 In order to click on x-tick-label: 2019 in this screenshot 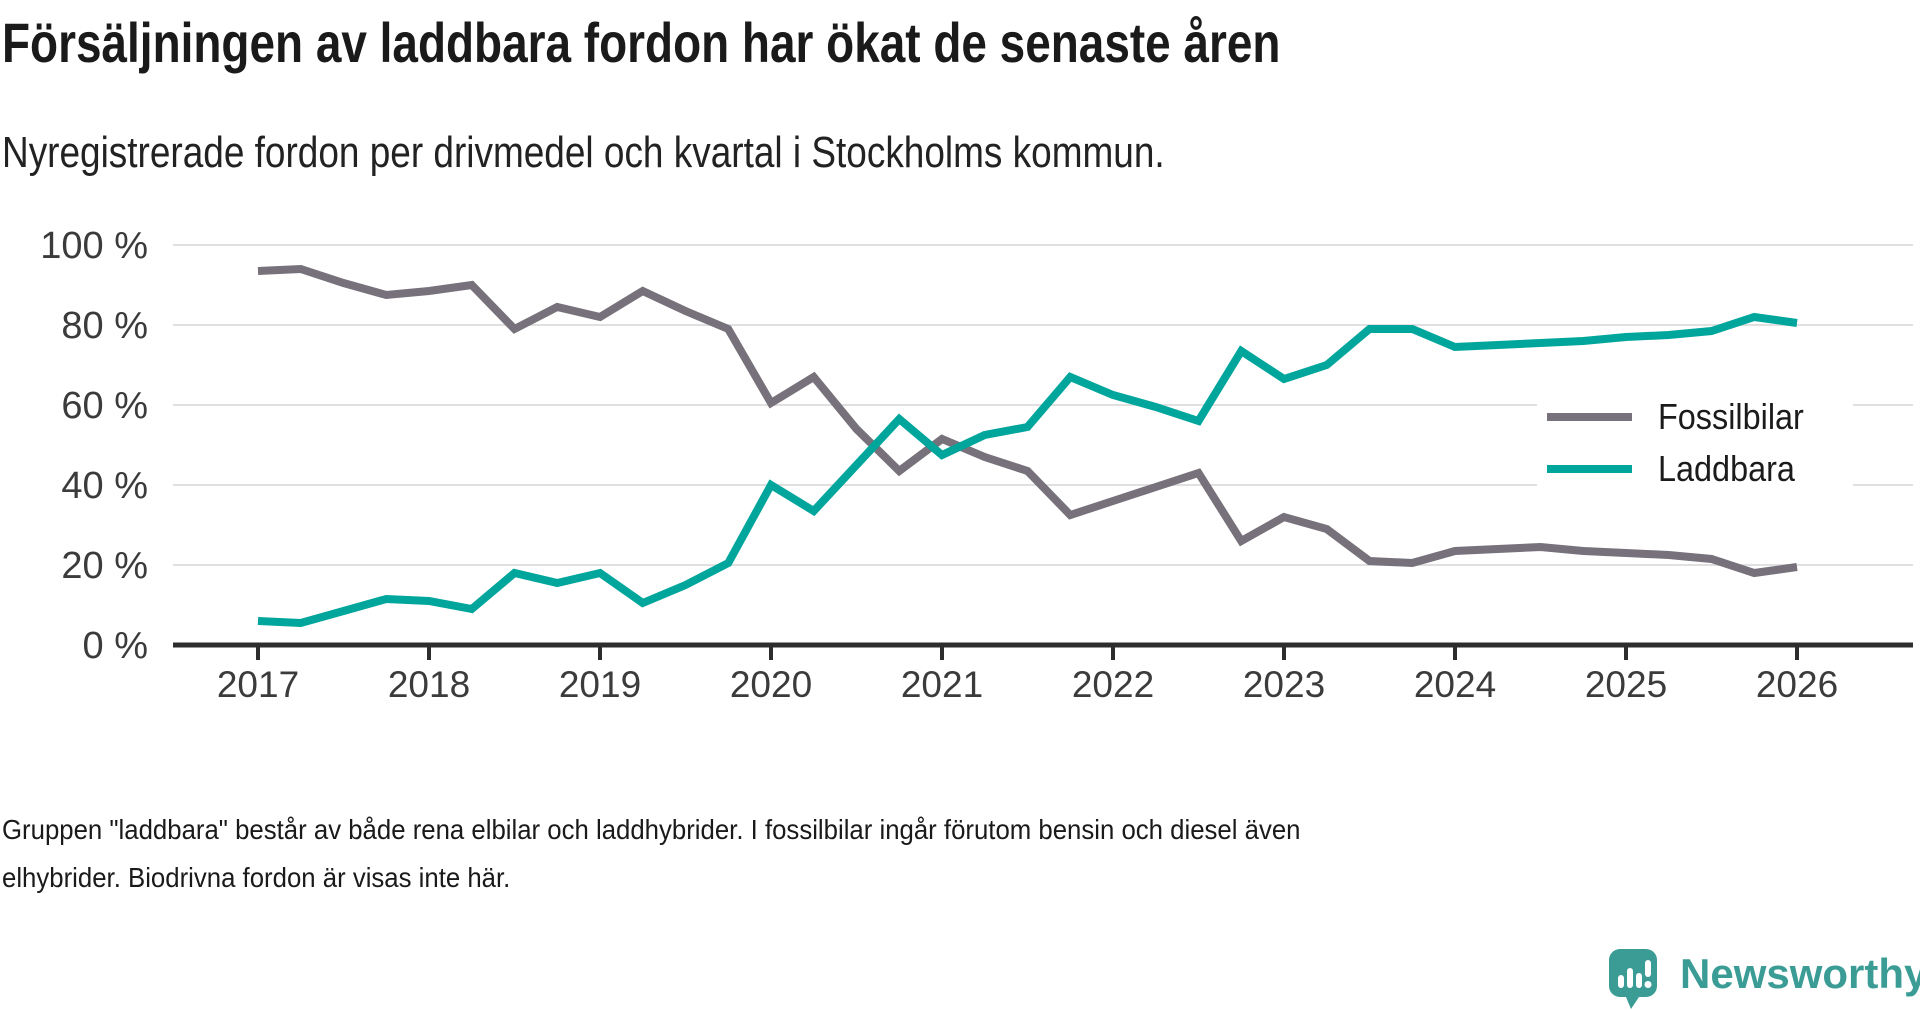, I will do `click(600, 684)`.